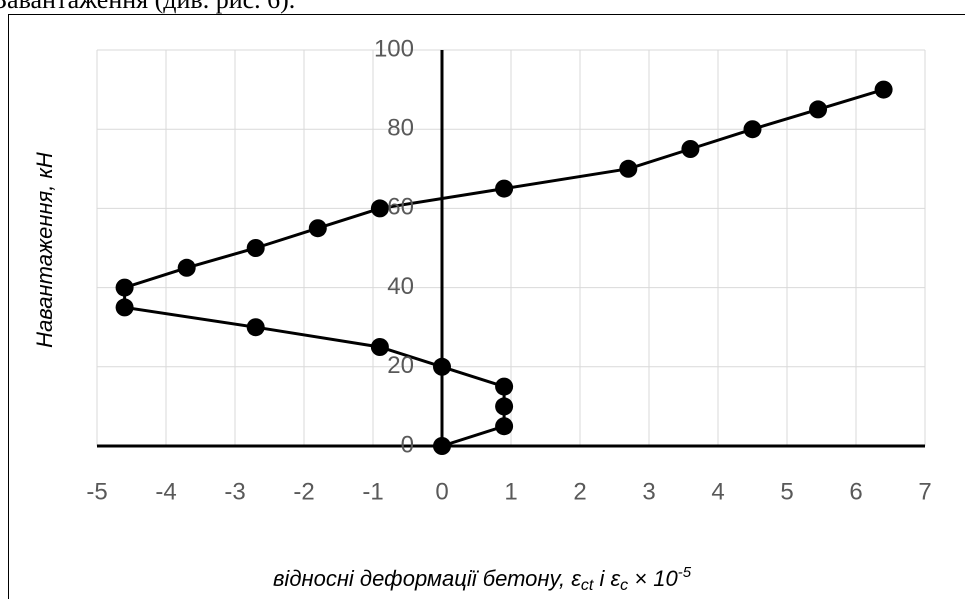 This screenshot has width=965, height=599. I want to click on y-tick-label: 80, so click(400, 128).